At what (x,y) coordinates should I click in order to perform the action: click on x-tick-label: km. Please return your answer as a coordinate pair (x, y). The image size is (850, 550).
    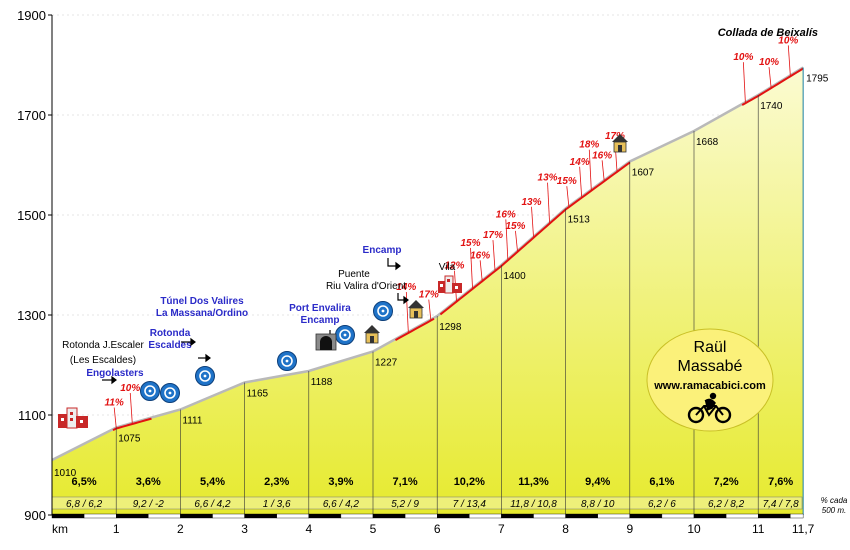
    Looking at the image, I should click on (60, 529).